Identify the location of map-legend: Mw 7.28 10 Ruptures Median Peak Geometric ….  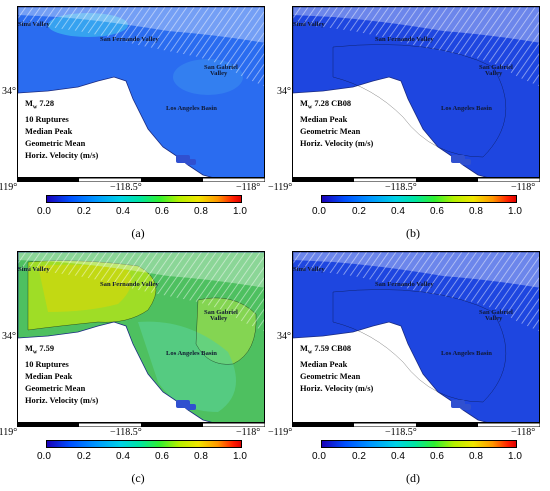
(61, 130).